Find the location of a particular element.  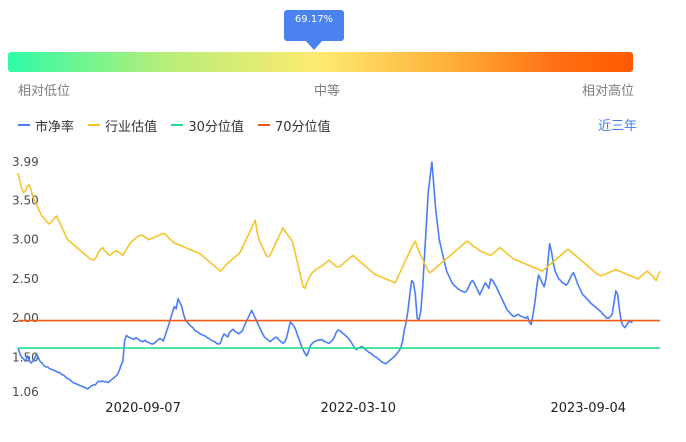

percentile-tooltip: 69.17% is located at coordinates (314, 25).